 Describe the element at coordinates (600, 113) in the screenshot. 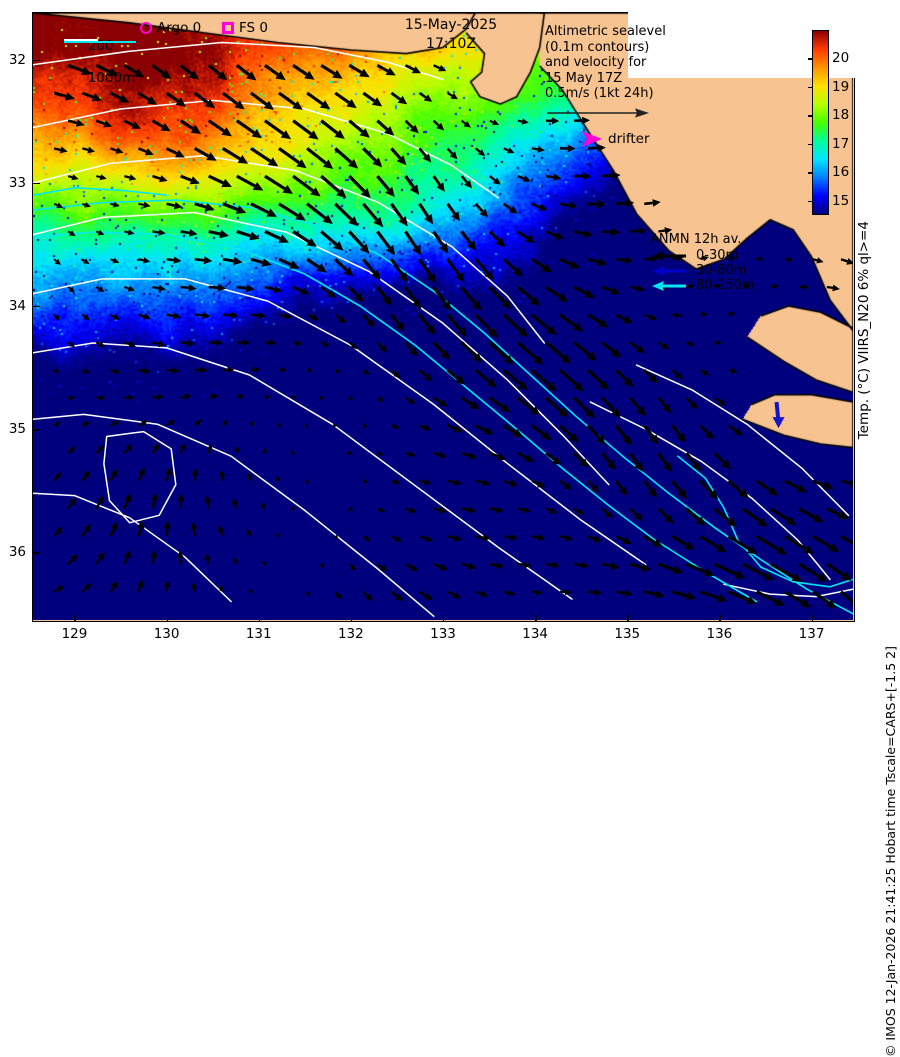

I see `velocity-scale-arrow-icon` at that location.